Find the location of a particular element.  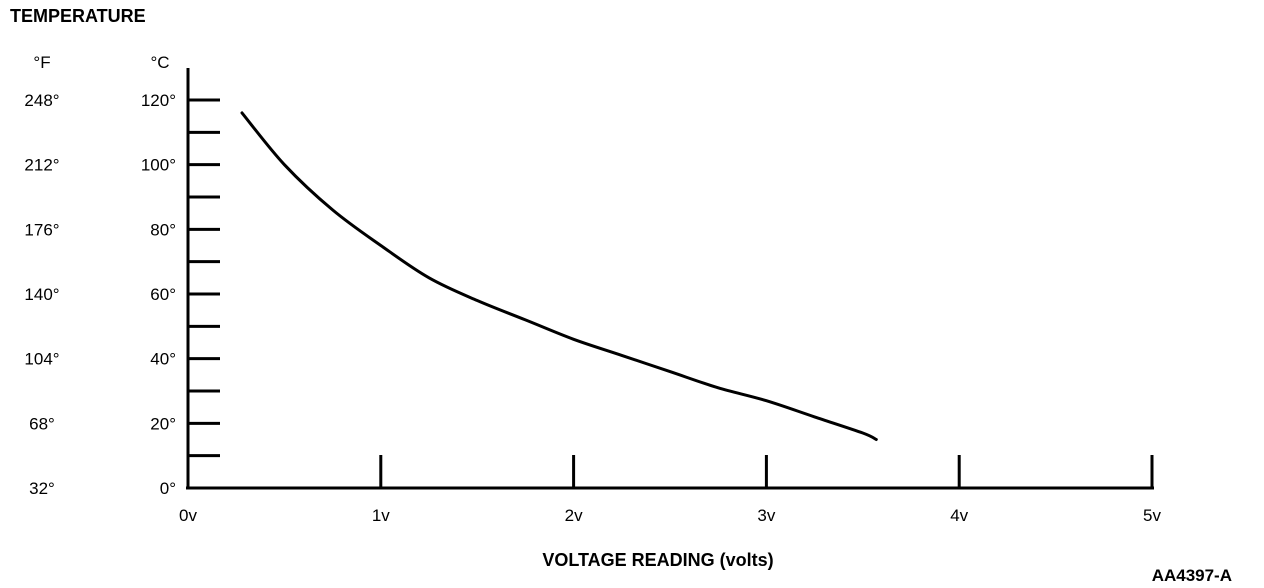

y-tick-label-celsius: 60° is located at coordinates (163, 294).